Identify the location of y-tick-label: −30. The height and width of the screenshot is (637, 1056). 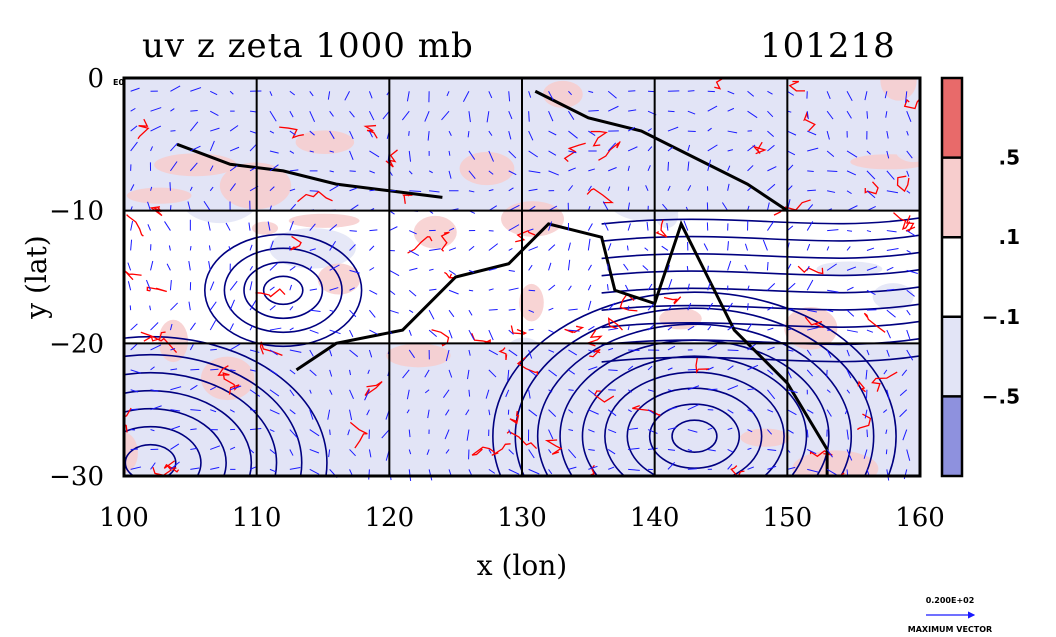
(76, 477).